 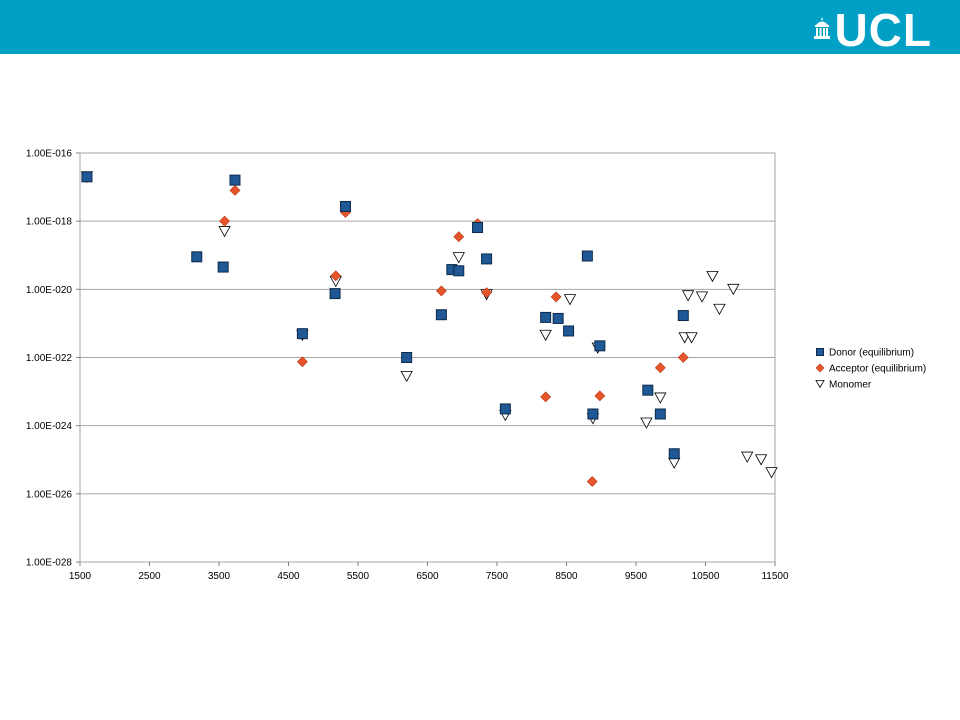 What do you see at coordinates (497, 576) in the screenshot?
I see `x-tick-label: 7500` at bounding box center [497, 576].